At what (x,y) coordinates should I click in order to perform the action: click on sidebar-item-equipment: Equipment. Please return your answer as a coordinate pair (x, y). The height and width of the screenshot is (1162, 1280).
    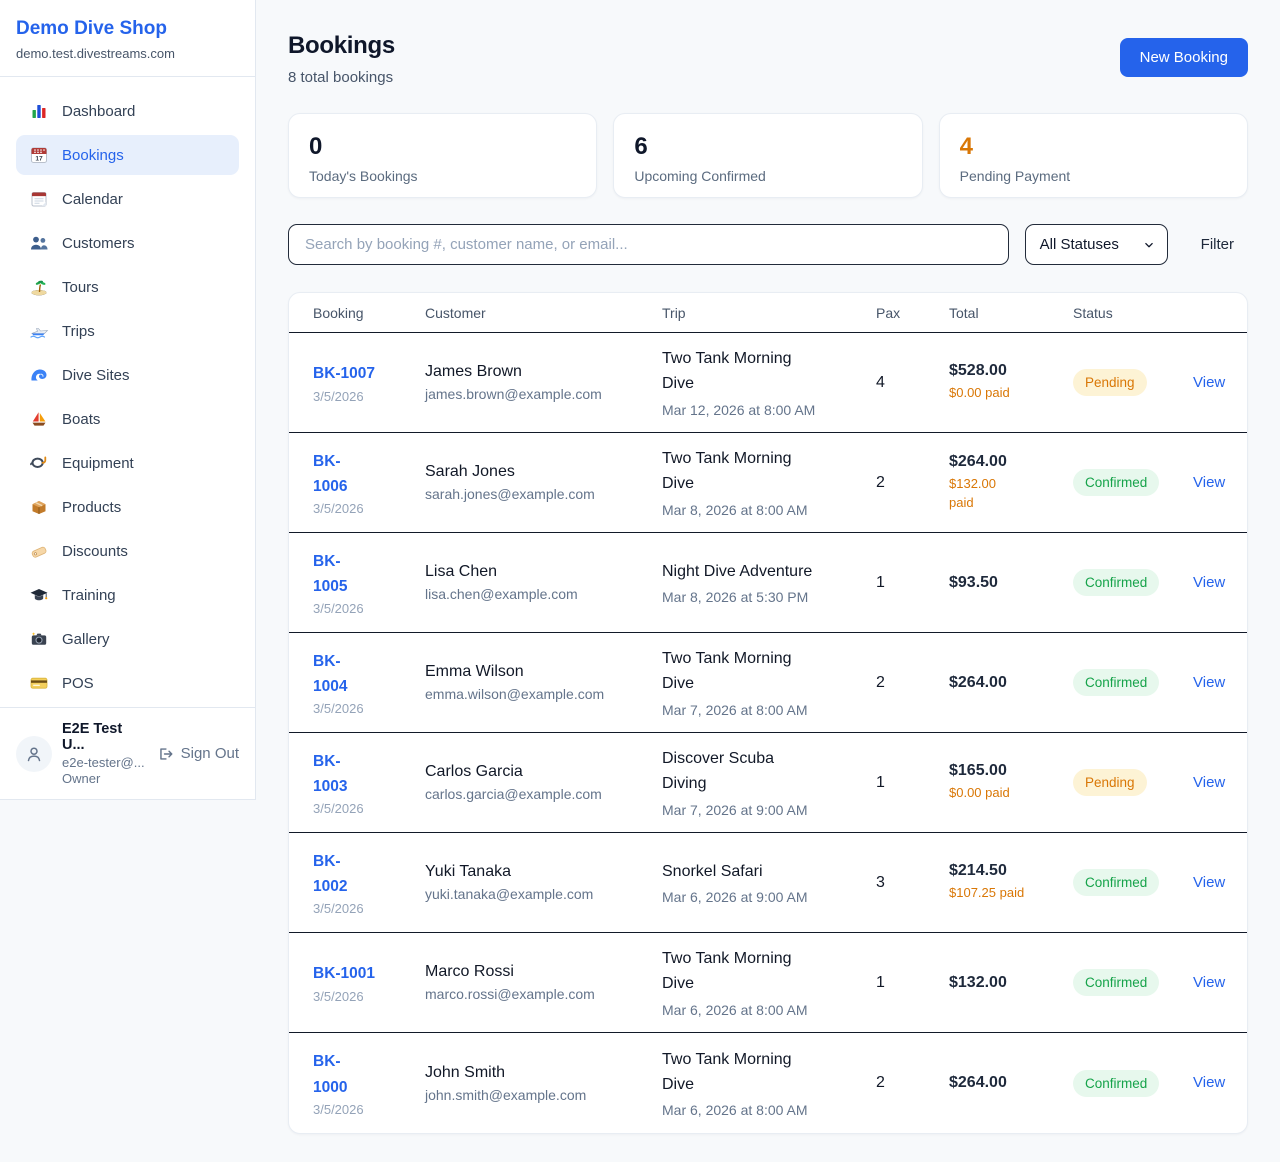
    Looking at the image, I should click on (127, 463).